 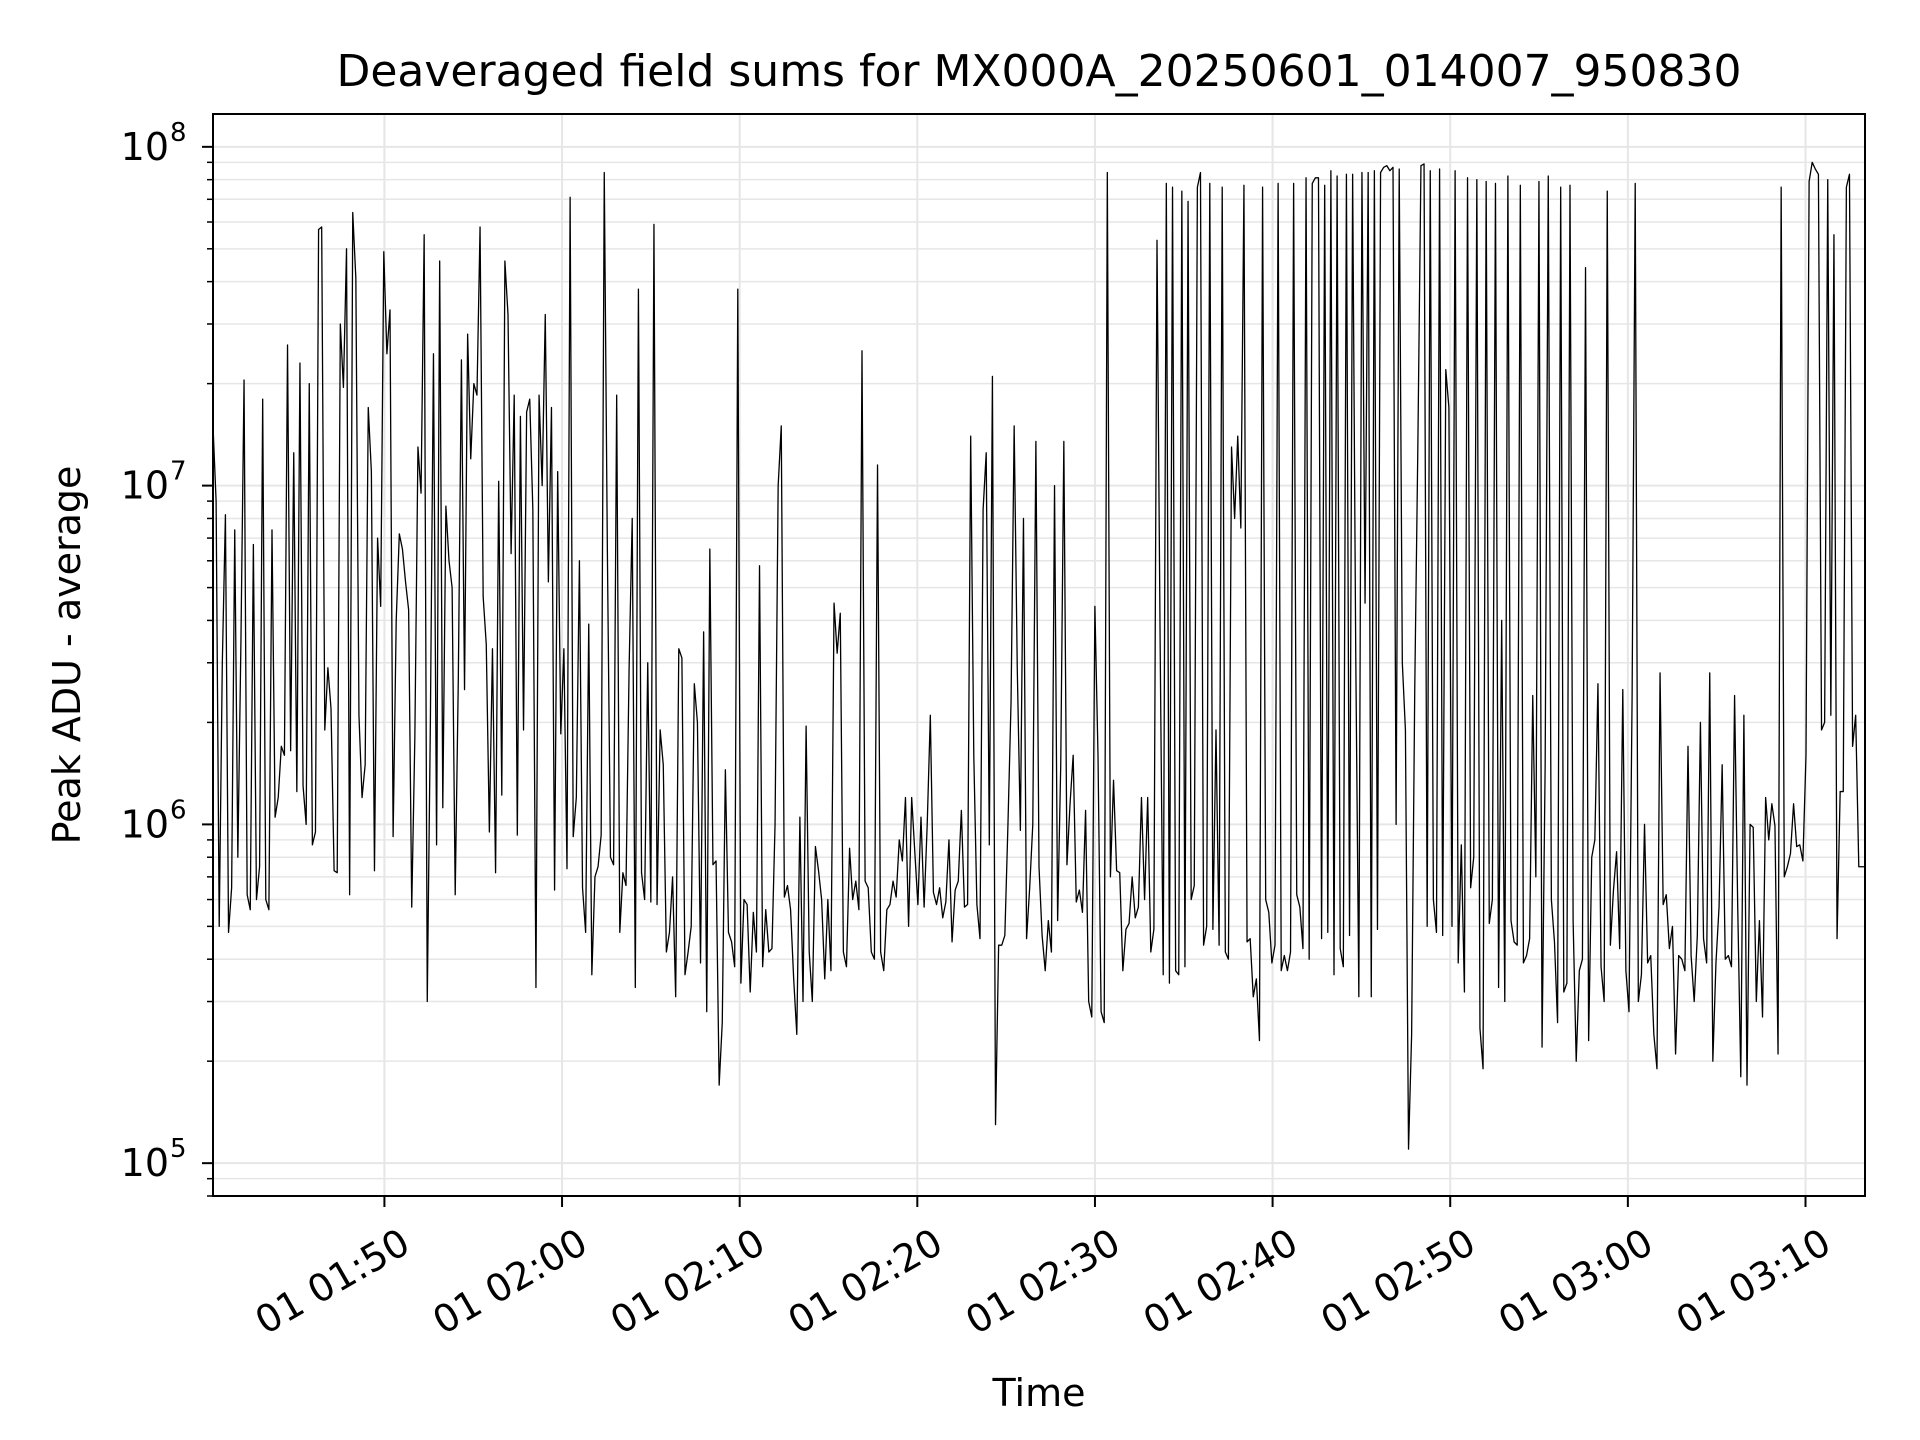 What do you see at coordinates (178, 472) in the screenshot?
I see `y-tick-exponent: 7` at bounding box center [178, 472].